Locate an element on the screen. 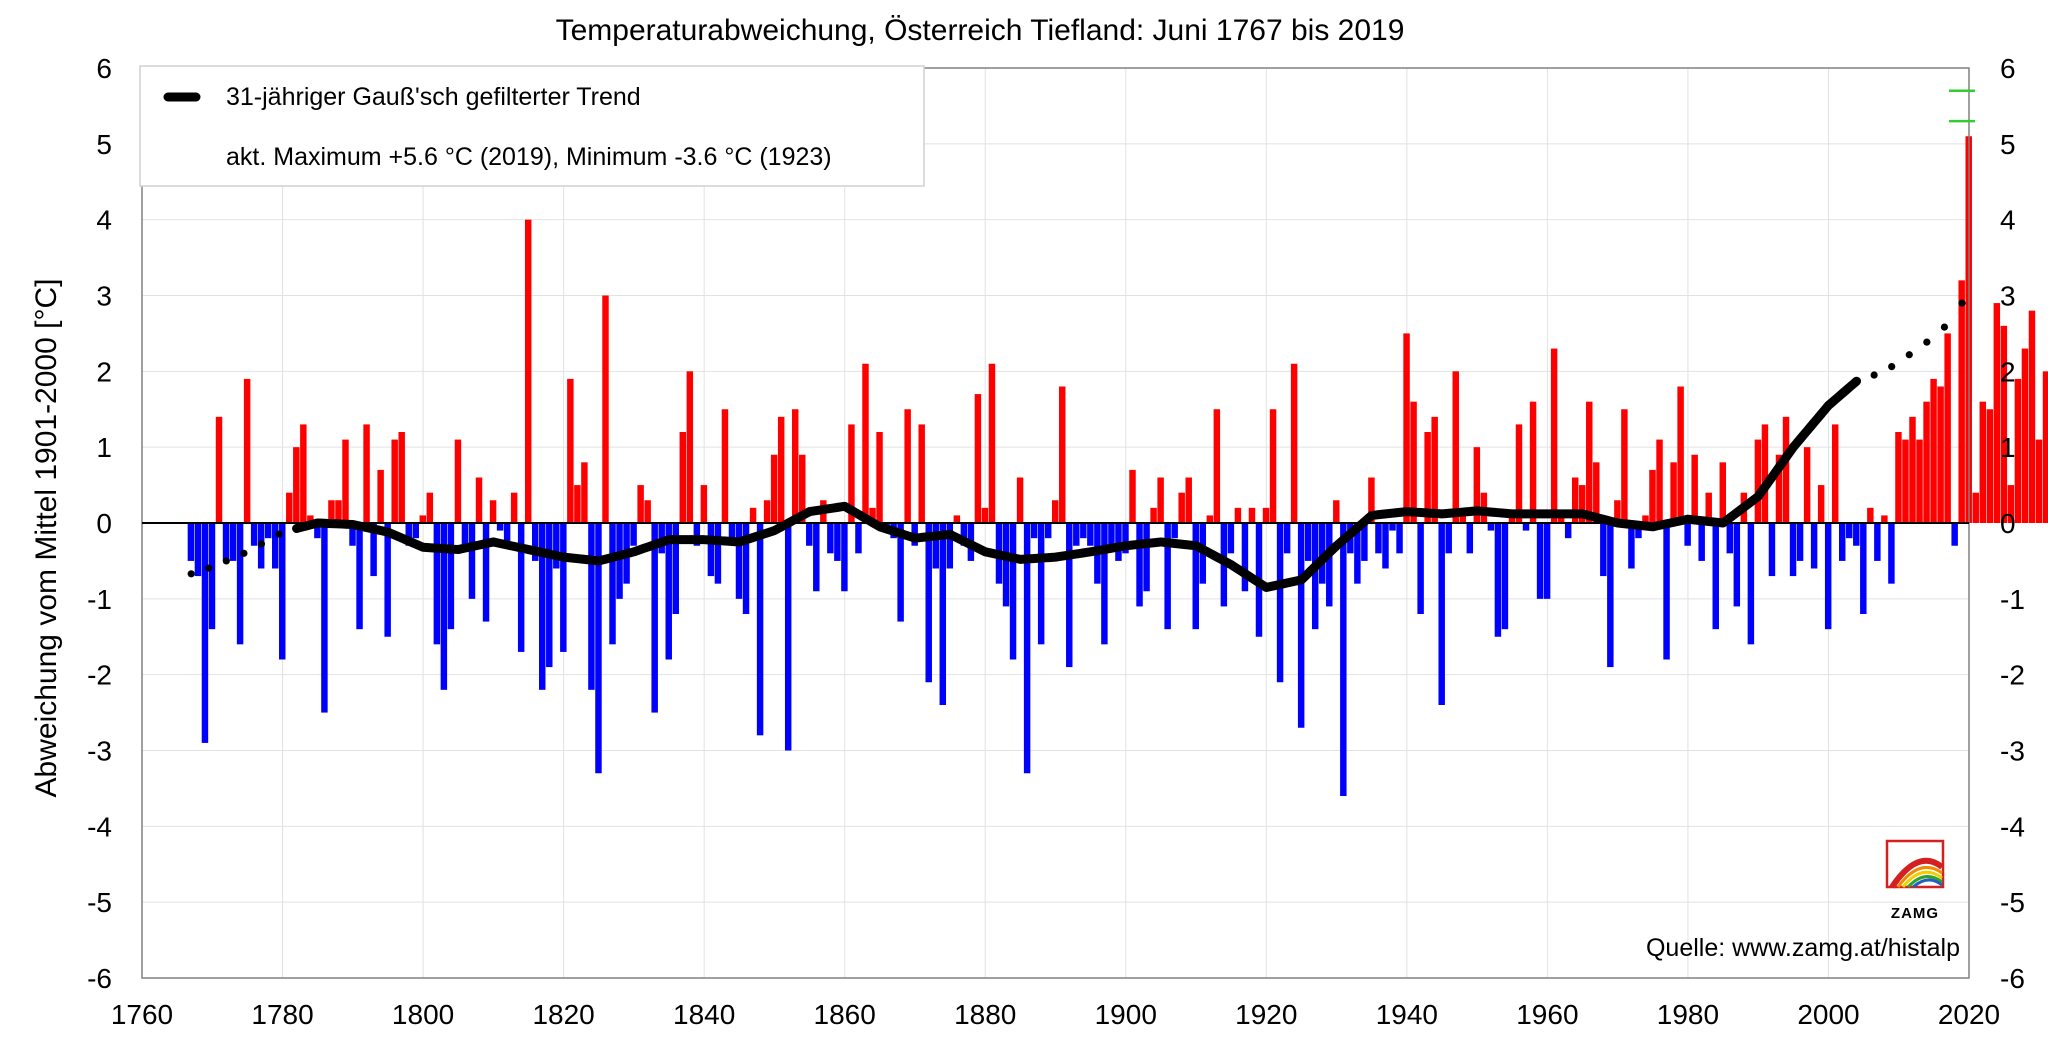 Image resolution: width=2048 pixels, height=1044 pixels. bar-1938 is located at coordinates (1392, 527).